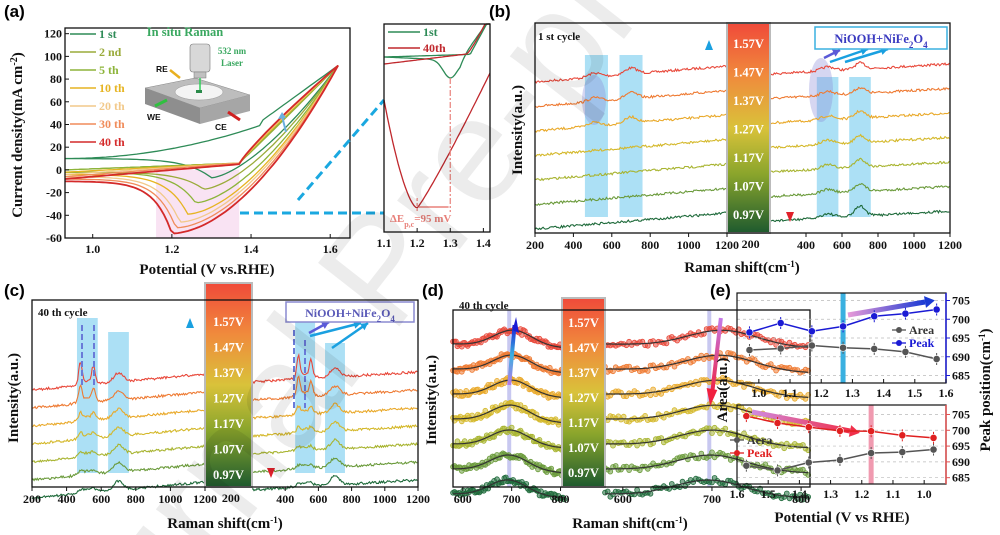  Describe the element at coordinates (982, 337) in the screenshot. I see `y-label-e-sup: -1` at that location.